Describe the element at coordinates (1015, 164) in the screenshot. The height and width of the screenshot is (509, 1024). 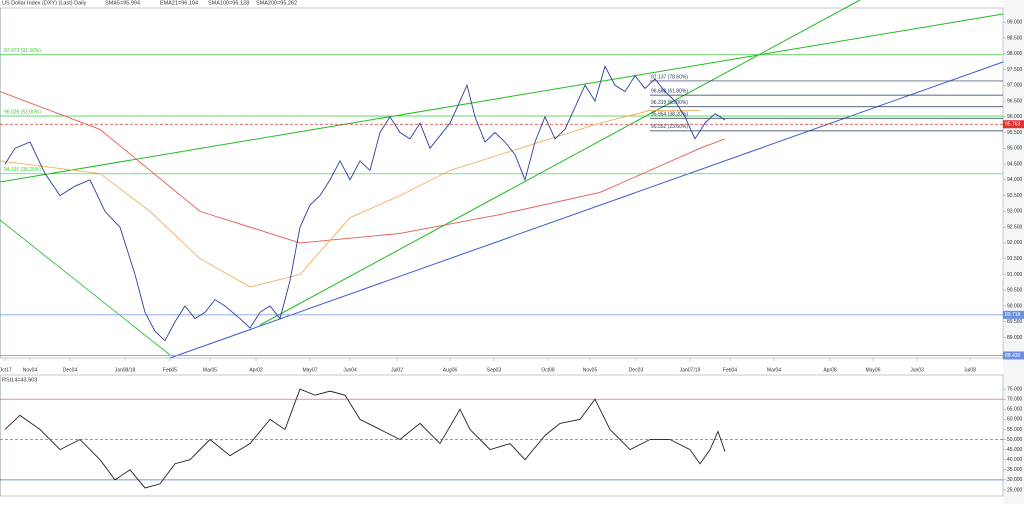
I see `y-tick-label: 94.500` at that location.